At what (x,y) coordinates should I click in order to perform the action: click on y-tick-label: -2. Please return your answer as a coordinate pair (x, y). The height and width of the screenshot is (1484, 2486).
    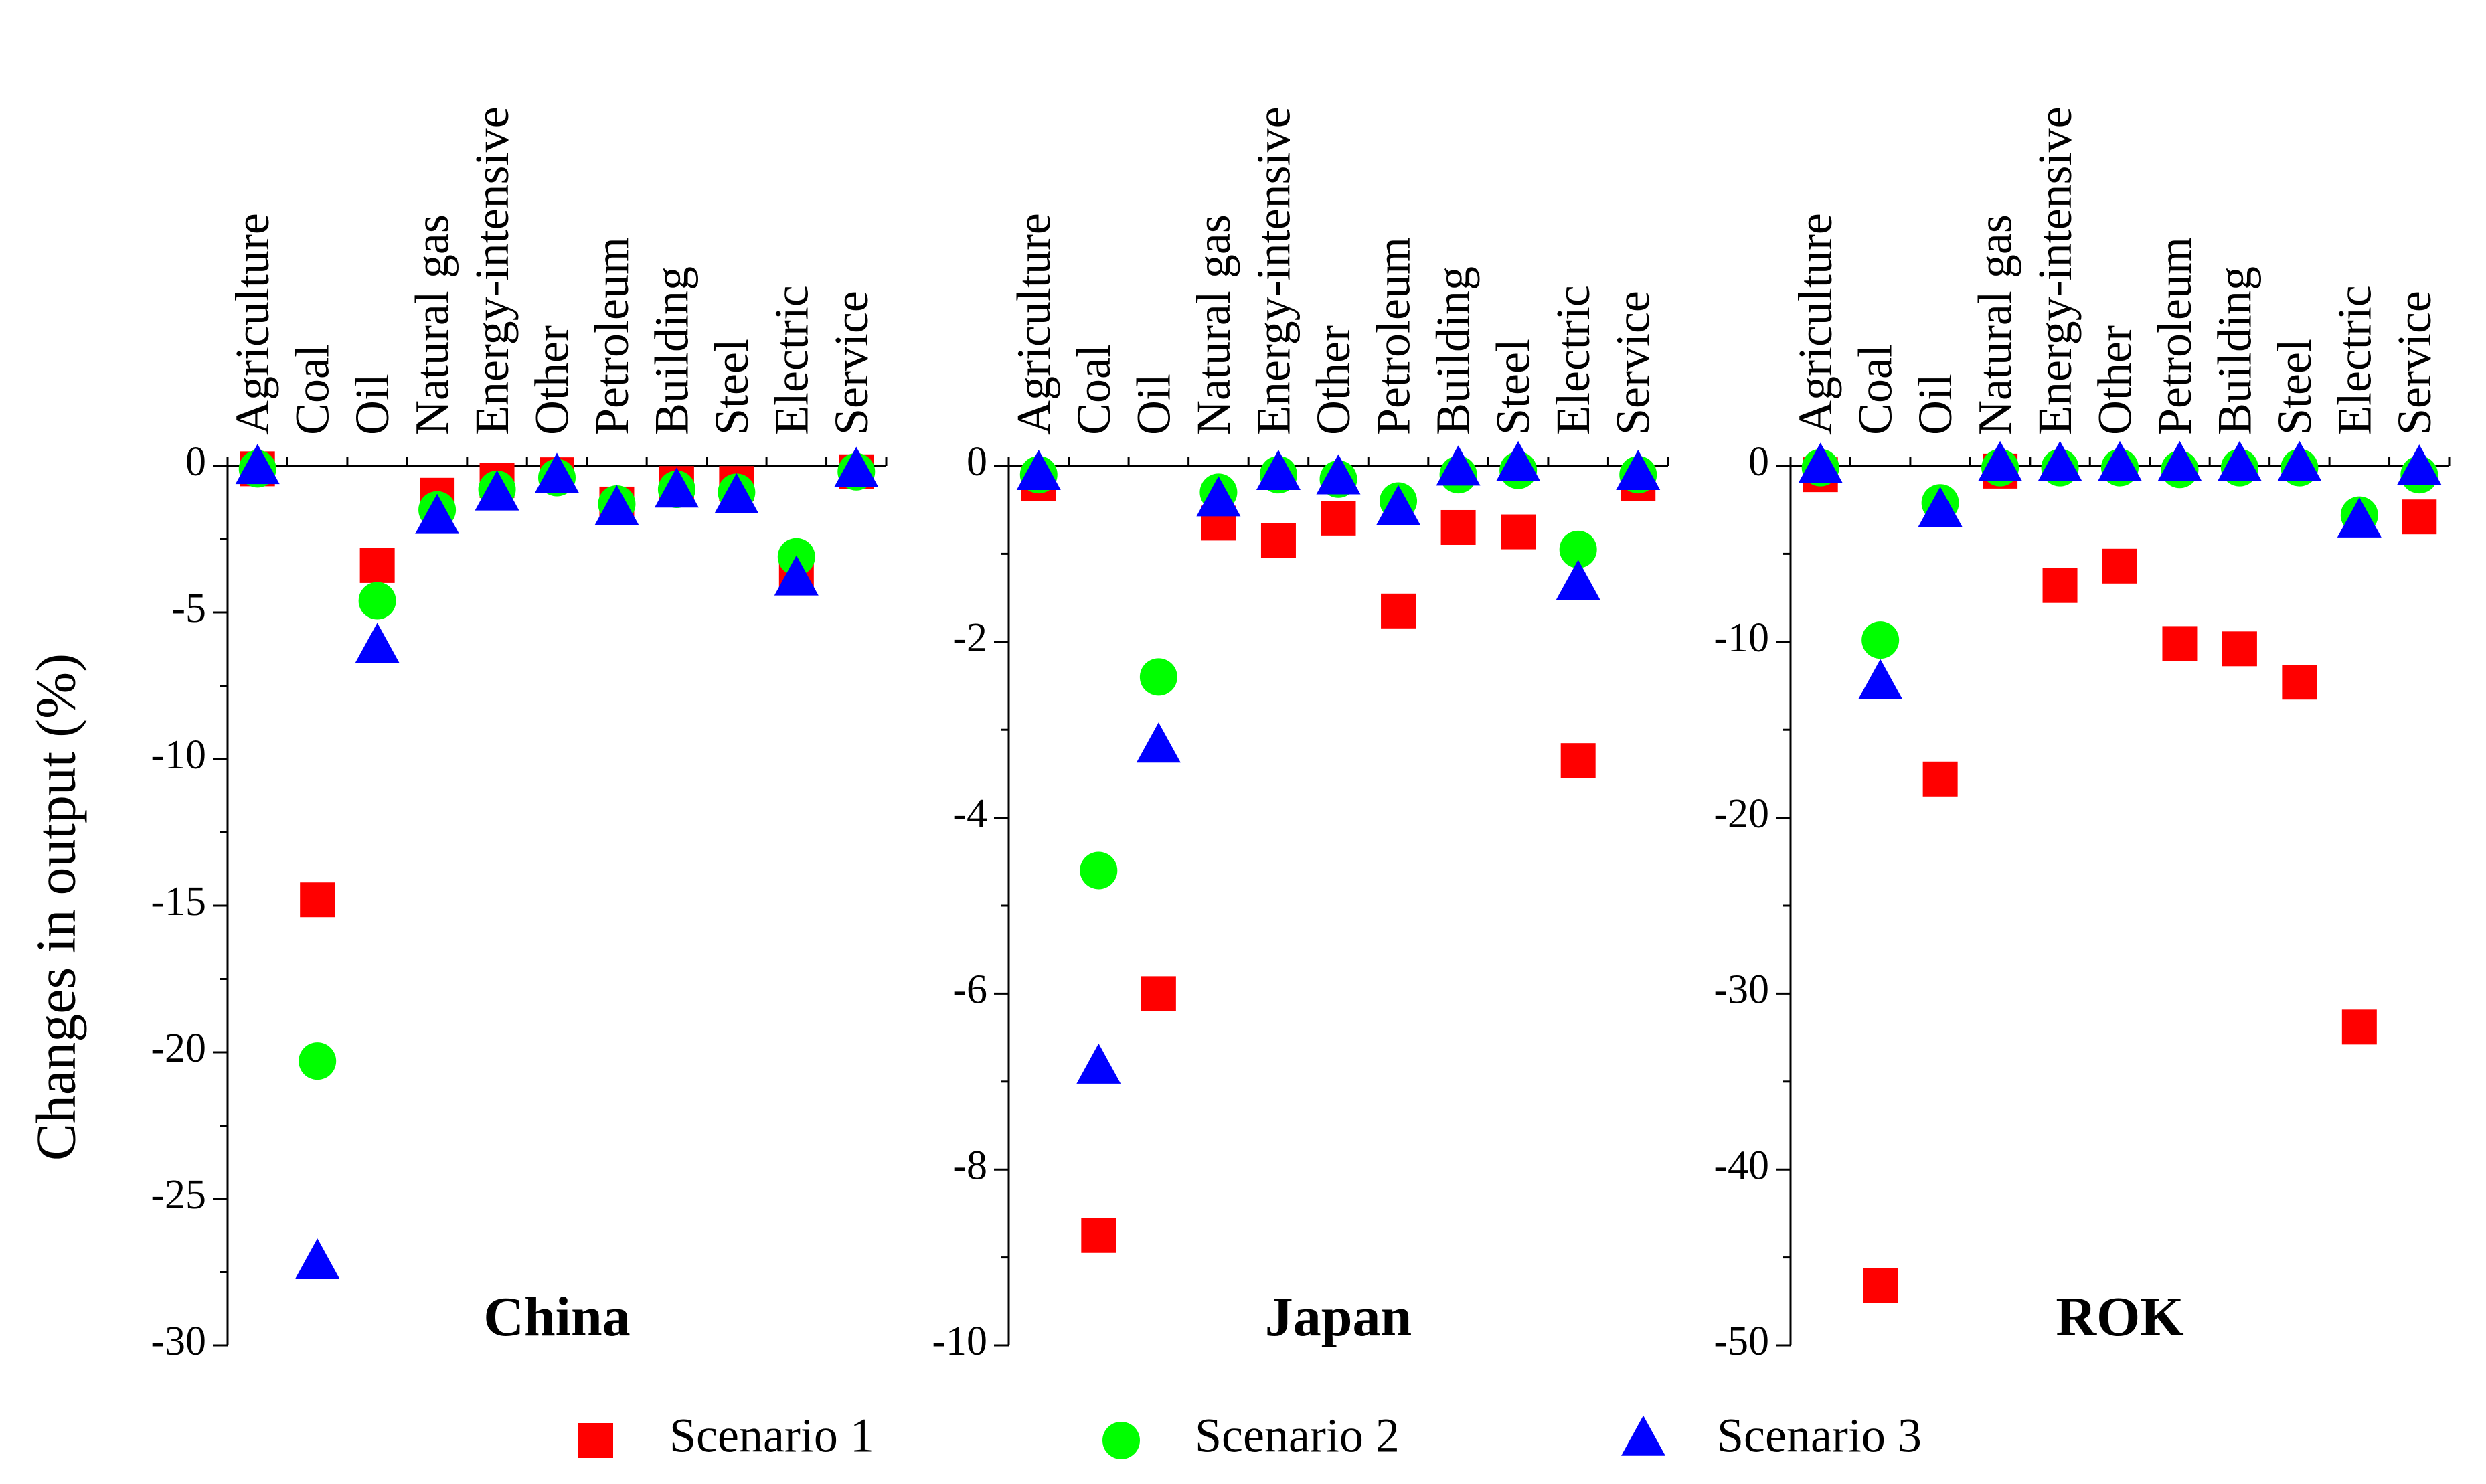
    Looking at the image, I should click on (969, 638).